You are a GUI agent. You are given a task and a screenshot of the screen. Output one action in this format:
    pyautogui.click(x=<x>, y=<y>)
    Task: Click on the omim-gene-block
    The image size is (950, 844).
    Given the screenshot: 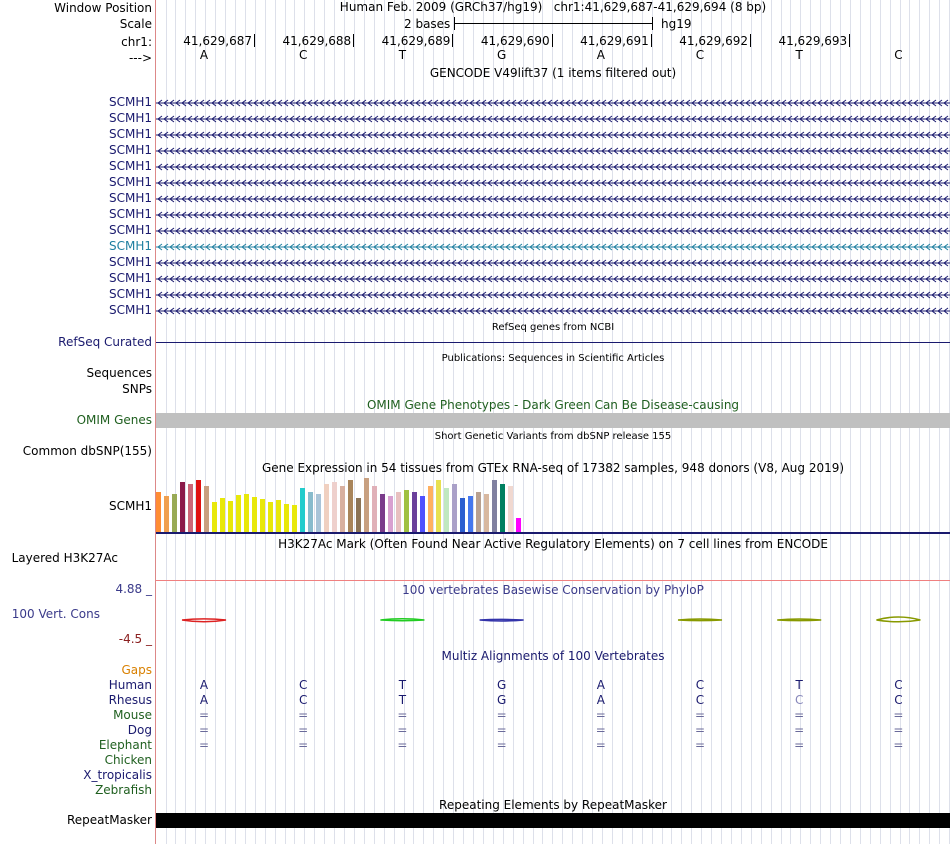 What is the action you would take?
    pyautogui.click(x=553, y=420)
    